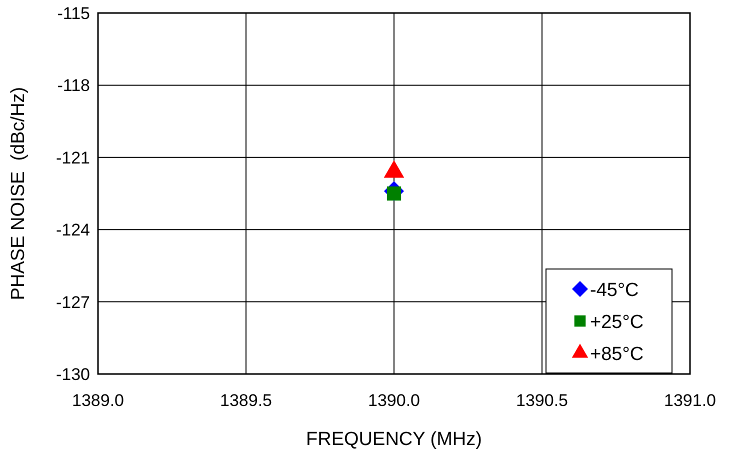 The width and height of the screenshot is (739, 453). What do you see at coordinates (73, 86) in the screenshot?
I see `y-tick-label: -118` at bounding box center [73, 86].